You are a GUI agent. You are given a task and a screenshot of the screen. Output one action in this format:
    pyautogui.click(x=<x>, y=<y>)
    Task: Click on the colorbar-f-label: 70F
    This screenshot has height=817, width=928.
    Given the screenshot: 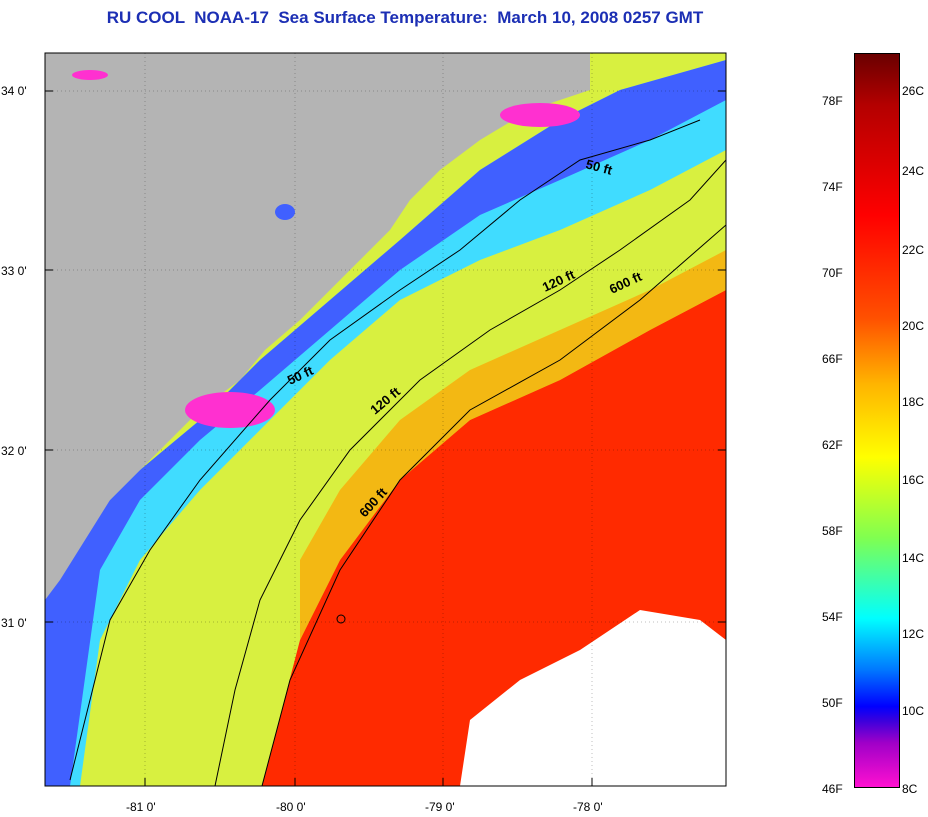 What is the action you would take?
    pyautogui.click(x=832, y=273)
    